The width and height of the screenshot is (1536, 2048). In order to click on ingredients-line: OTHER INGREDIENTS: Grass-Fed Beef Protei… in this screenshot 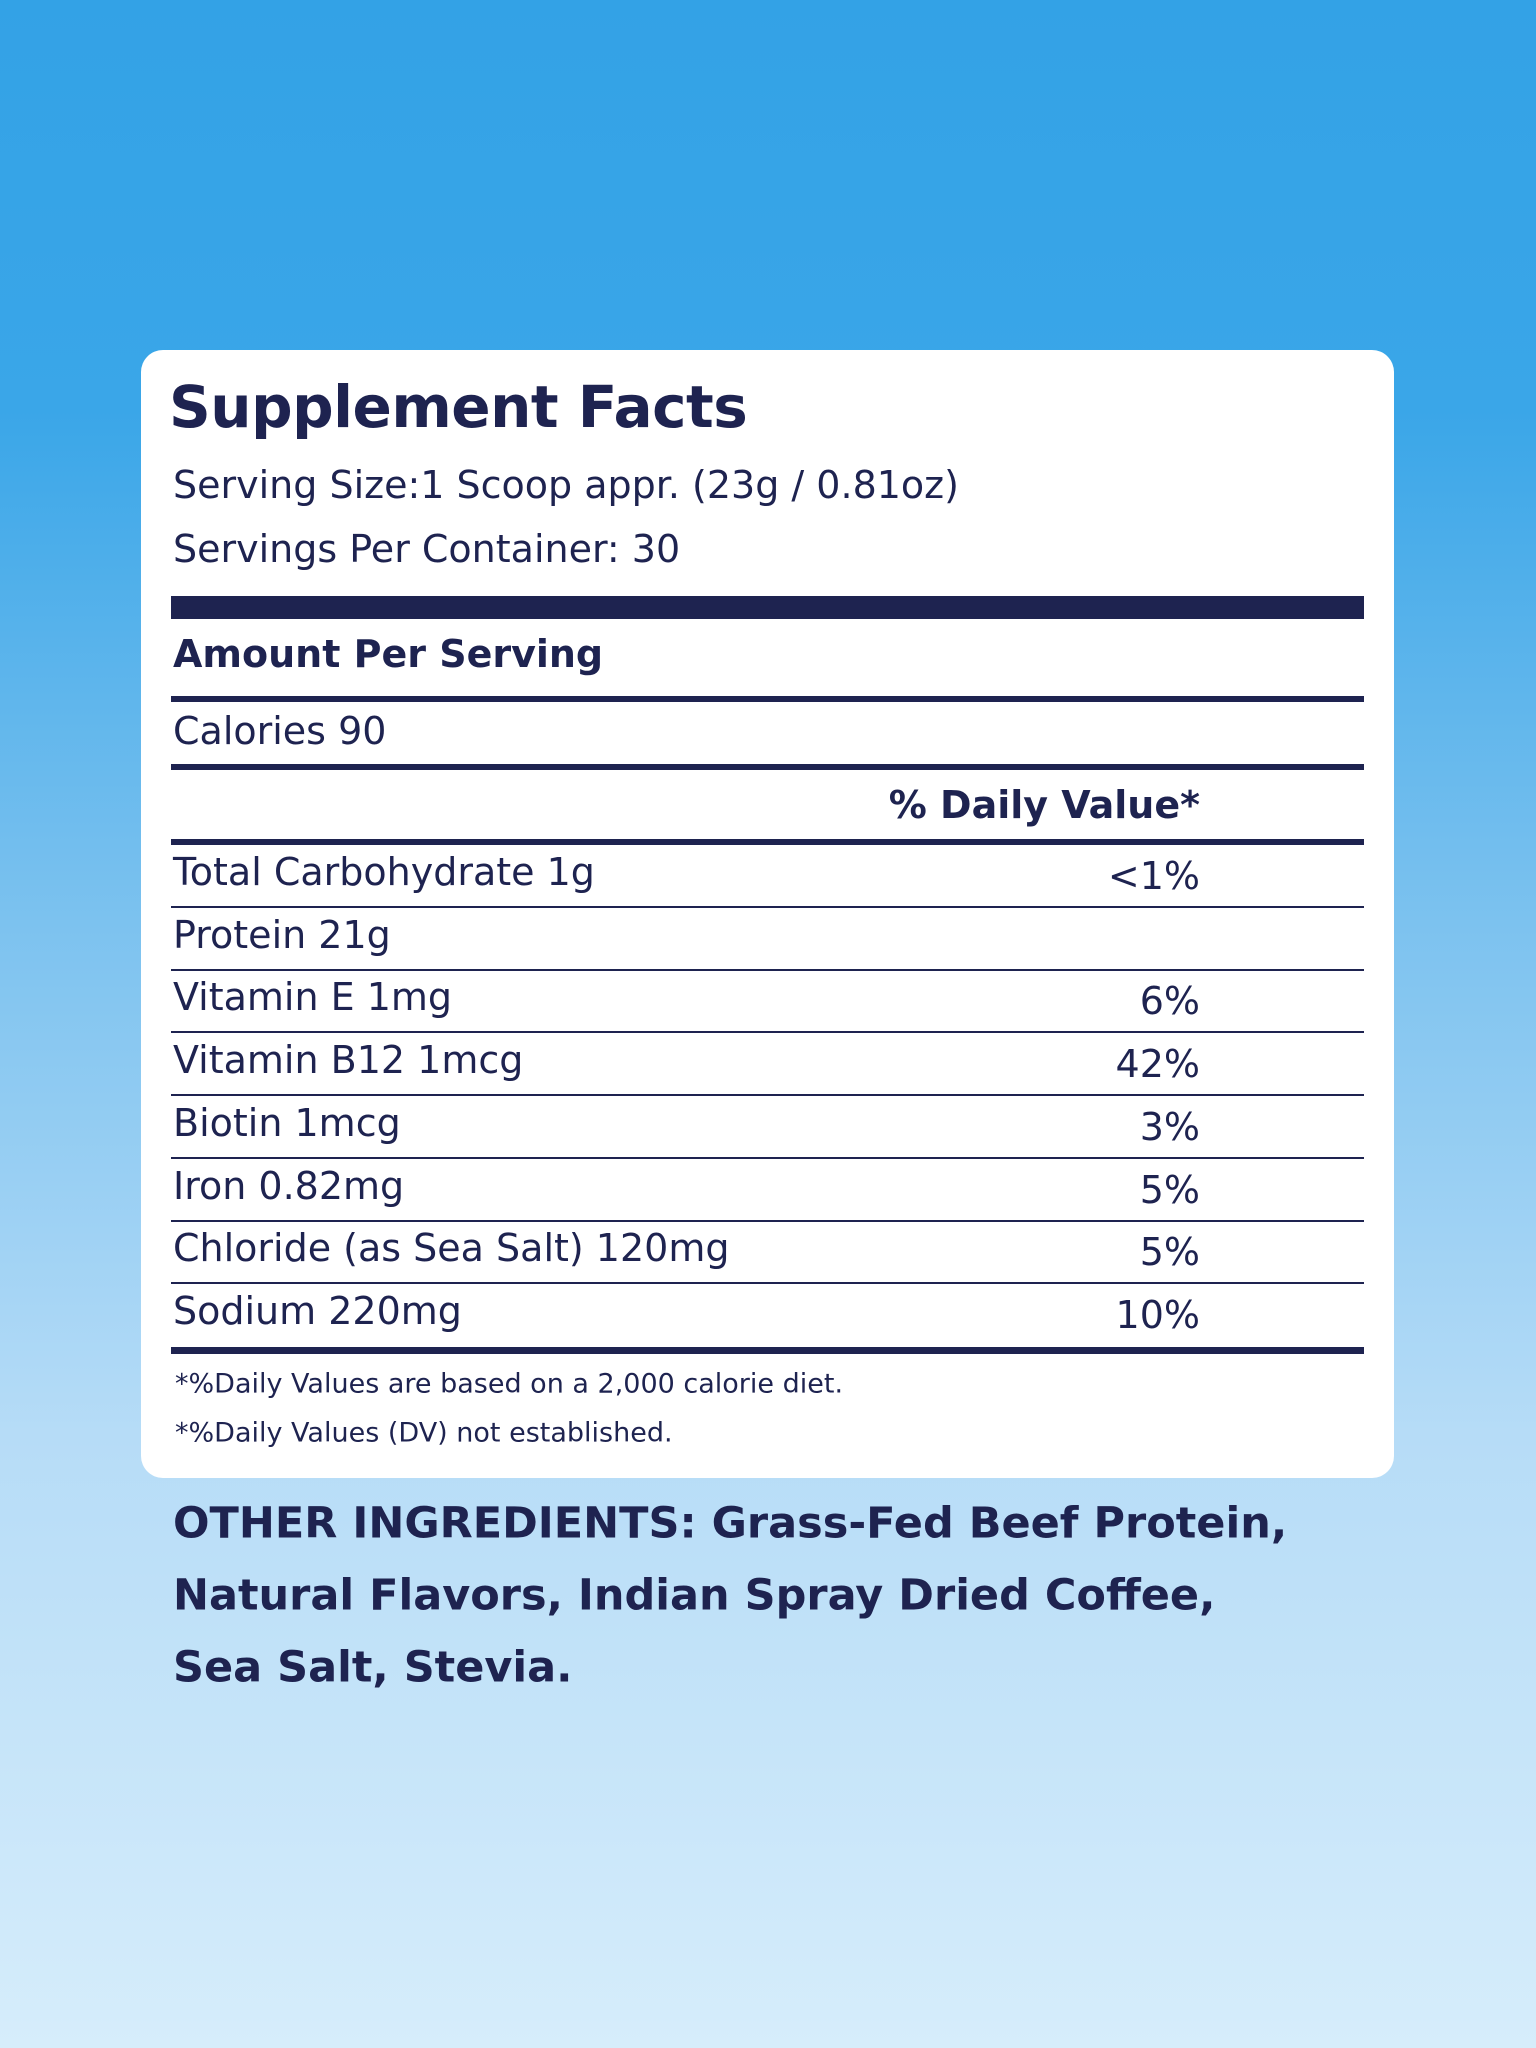, I will do `click(730, 1523)`.